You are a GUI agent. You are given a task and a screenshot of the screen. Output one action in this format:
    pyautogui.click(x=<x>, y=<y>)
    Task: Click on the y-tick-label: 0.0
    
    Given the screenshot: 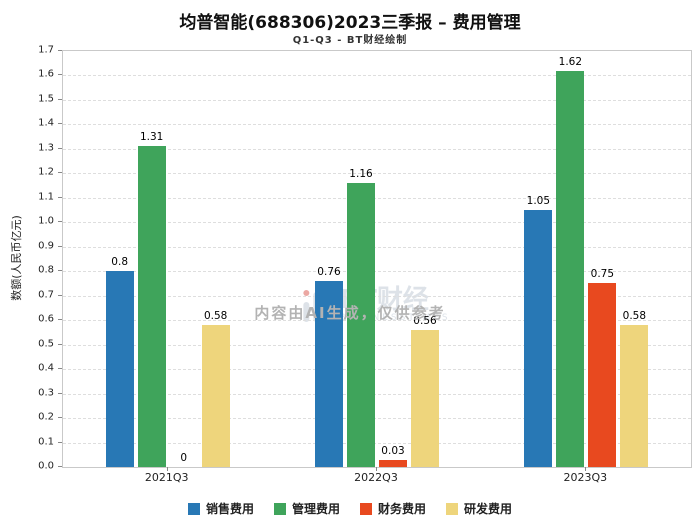 What is the action you would take?
    pyautogui.click(x=46, y=466)
    